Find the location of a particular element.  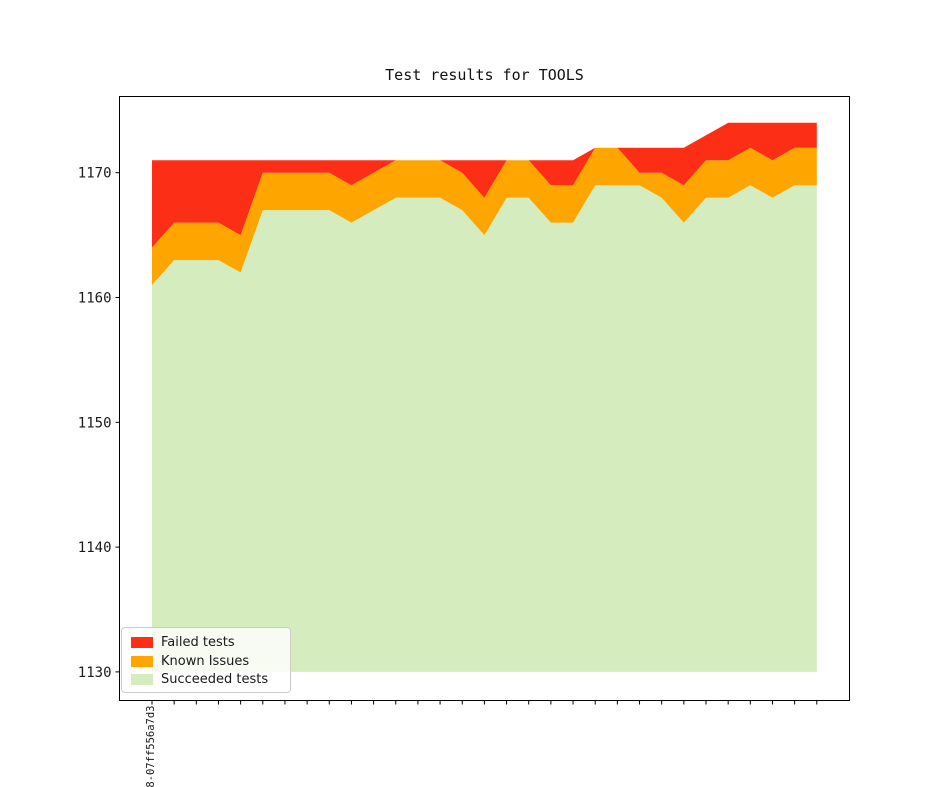

legend-item-succeeded: Succeeded tests is located at coordinates (206, 679).